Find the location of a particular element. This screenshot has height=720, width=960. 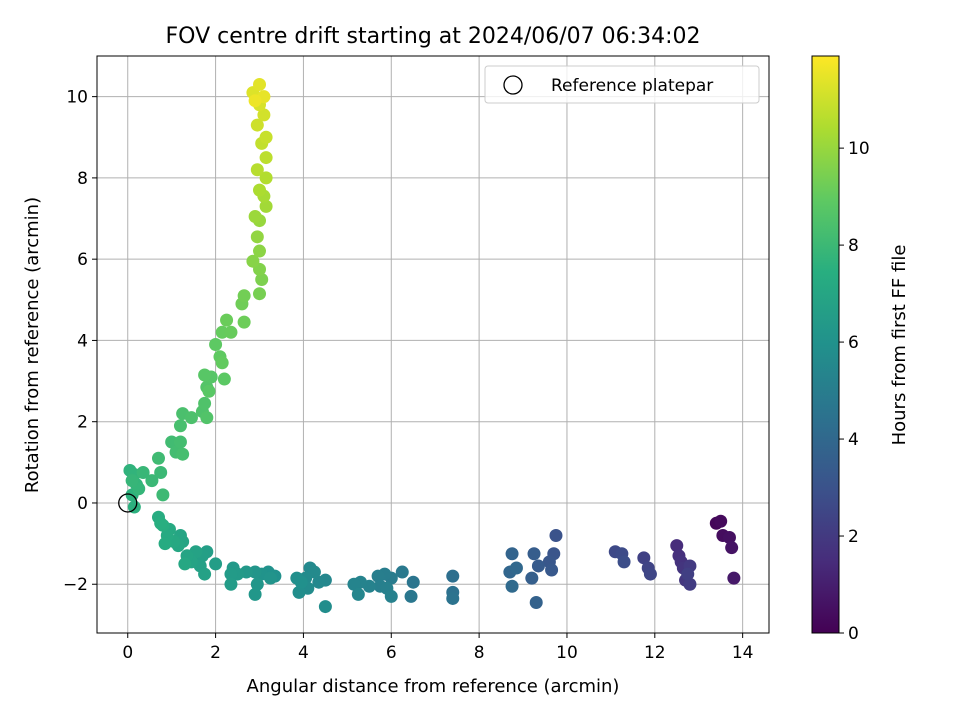

y-tick-label: 8 is located at coordinates (82, 179).